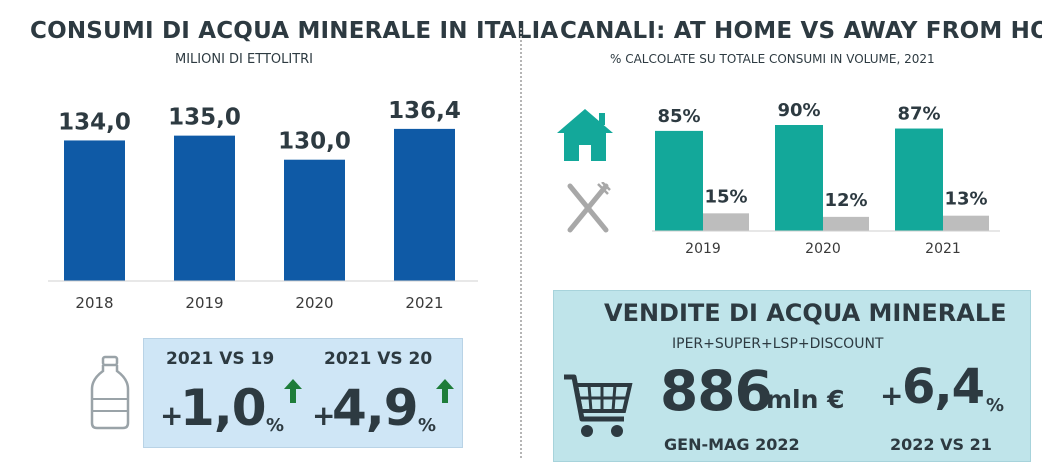 This screenshot has height=475, width=1042. What do you see at coordinates (798, 110) in the screenshot?
I see `bar-home-value-label: 90%` at bounding box center [798, 110].